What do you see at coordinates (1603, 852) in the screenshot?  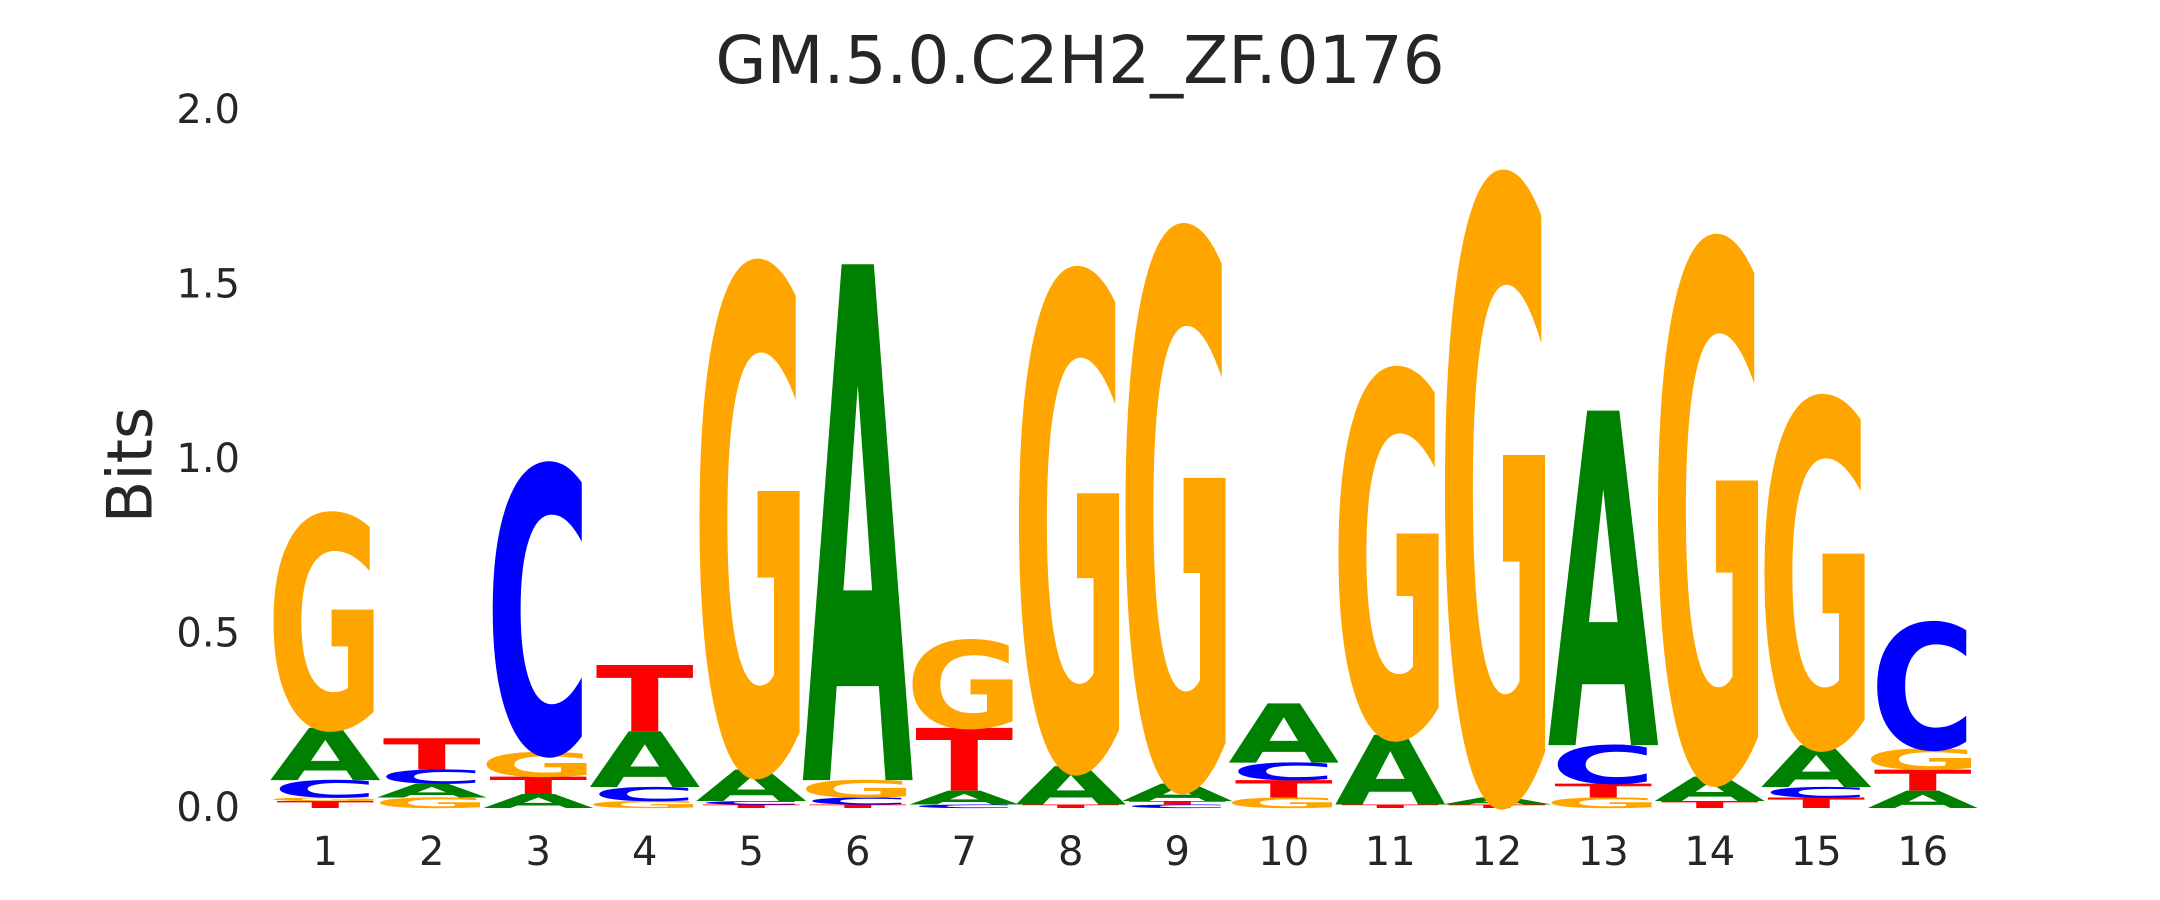 I see `x-tick-label: 13` at bounding box center [1603, 852].